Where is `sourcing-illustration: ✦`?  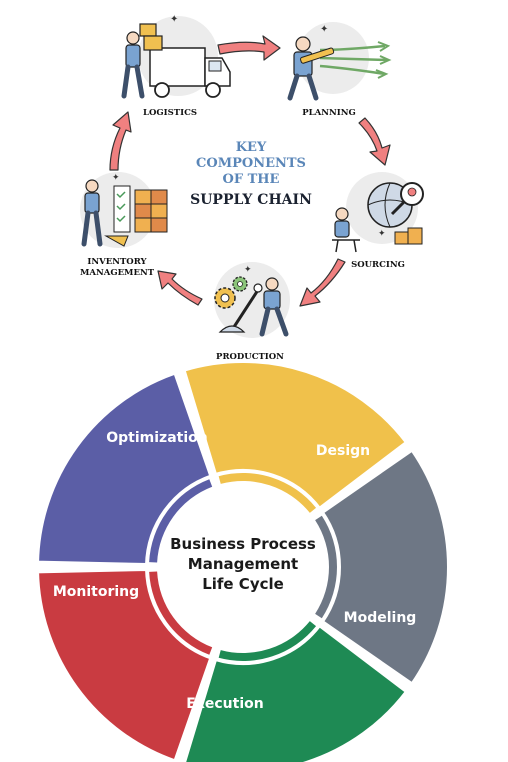
sourcing-illustration: ✦ is located at coordinates (378, 212).